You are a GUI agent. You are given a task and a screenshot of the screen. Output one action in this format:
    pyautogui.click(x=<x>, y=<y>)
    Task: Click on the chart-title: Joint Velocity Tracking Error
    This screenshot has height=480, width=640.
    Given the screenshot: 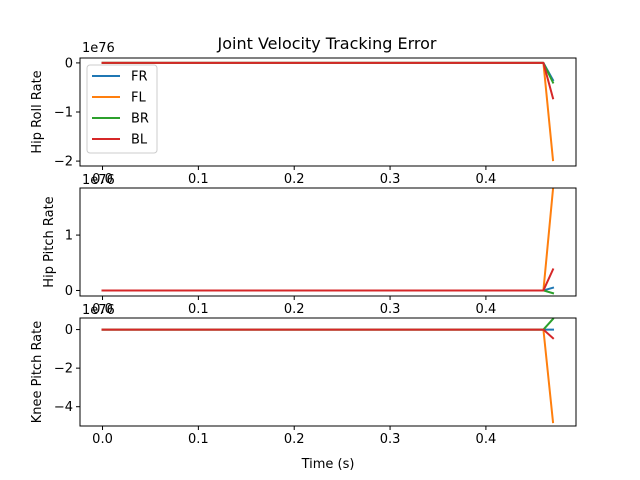 What is the action you would take?
    pyautogui.click(x=327, y=43)
    